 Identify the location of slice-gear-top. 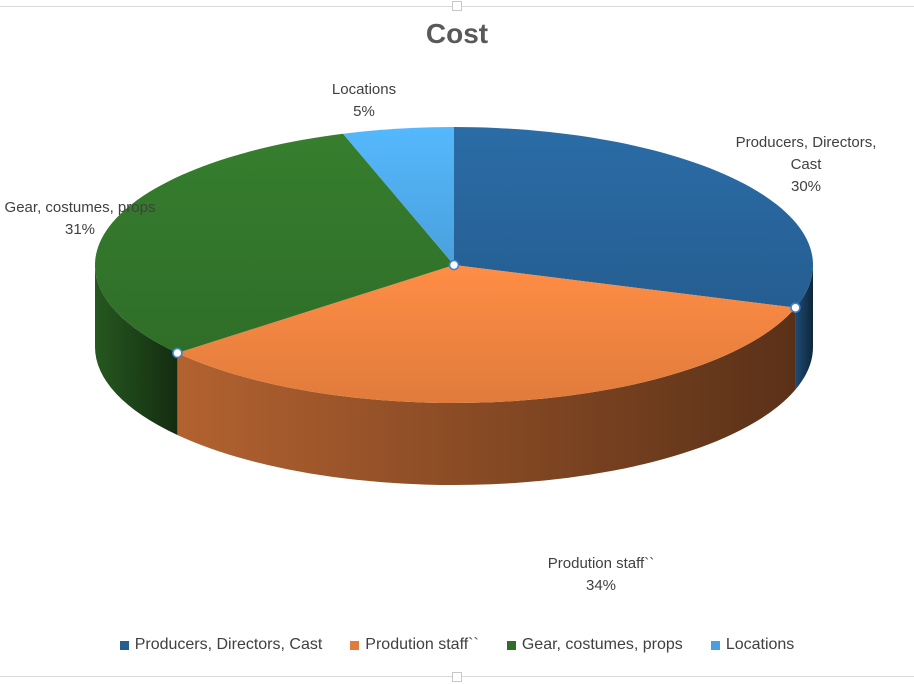
(274, 243).